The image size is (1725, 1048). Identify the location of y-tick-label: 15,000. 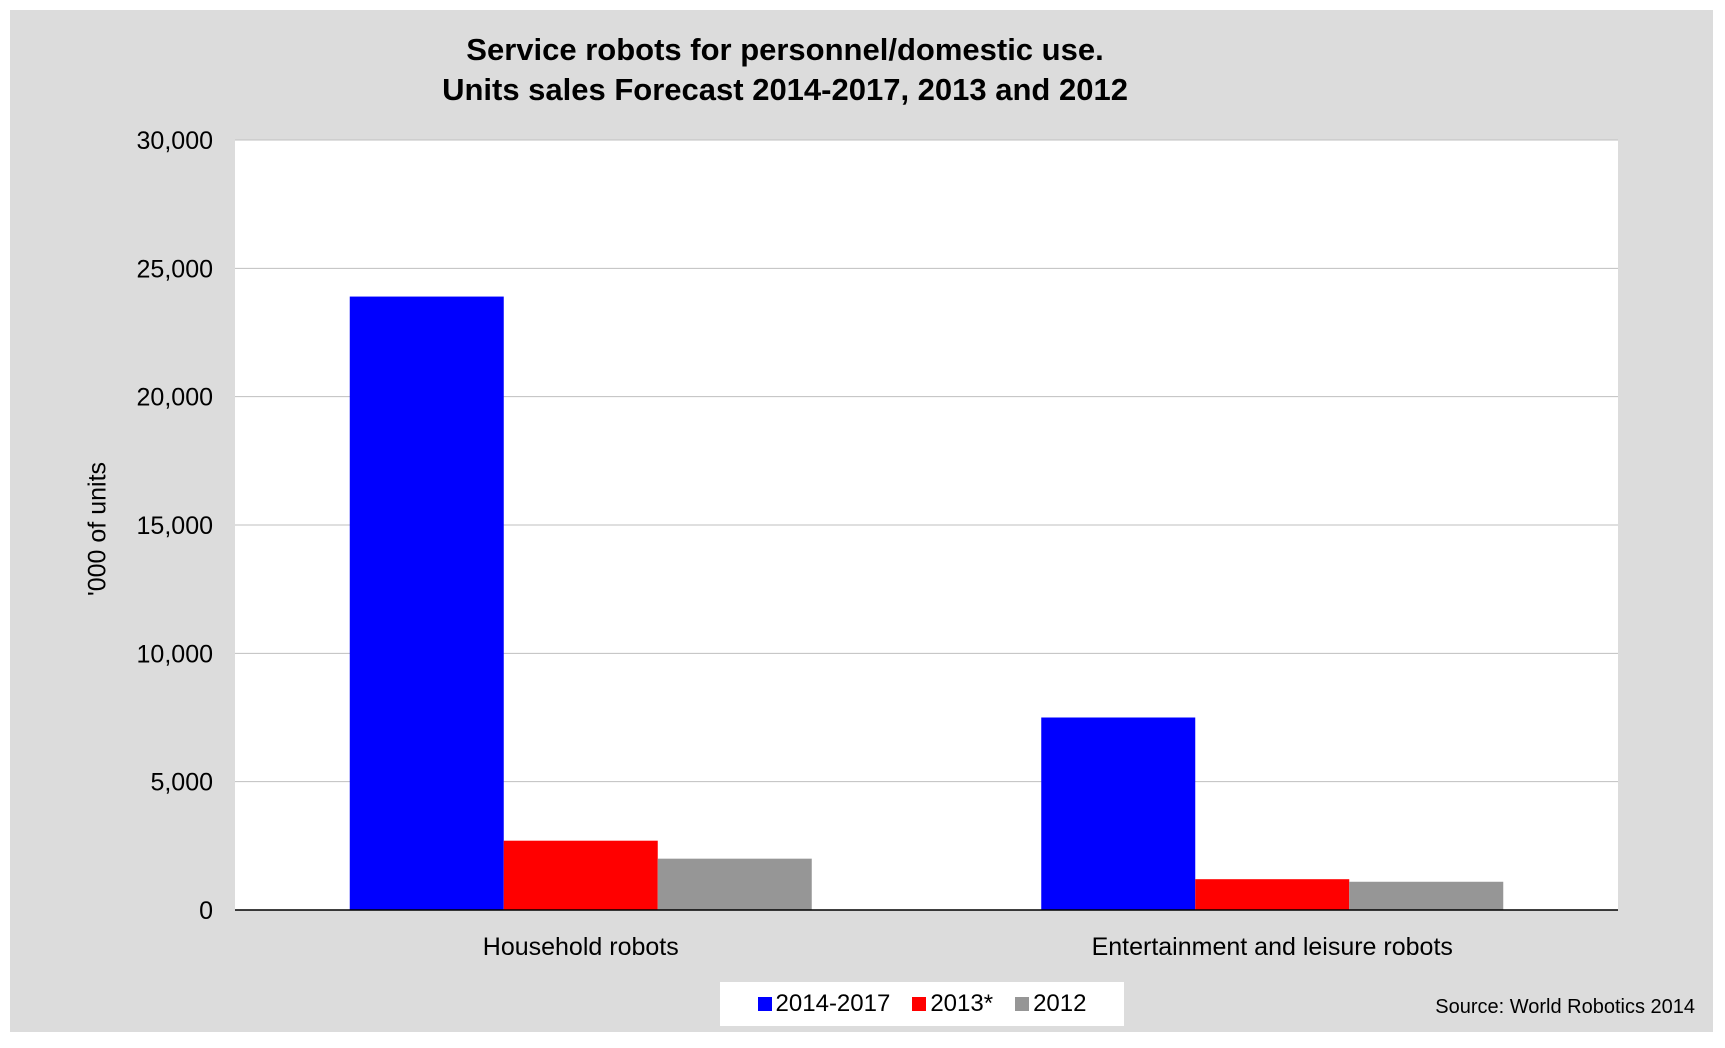
(175, 526).